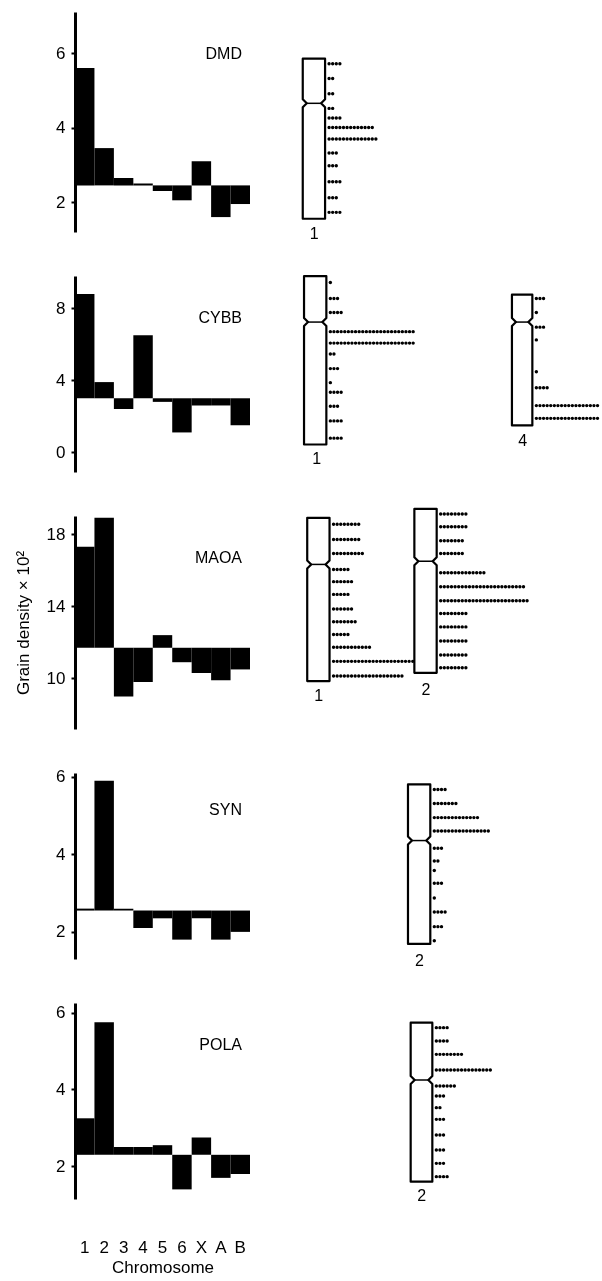 This screenshot has height=1281, width=602. Describe the element at coordinates (143, 1247) in the screenshot. I see `x-tick-label: 4` at that location.